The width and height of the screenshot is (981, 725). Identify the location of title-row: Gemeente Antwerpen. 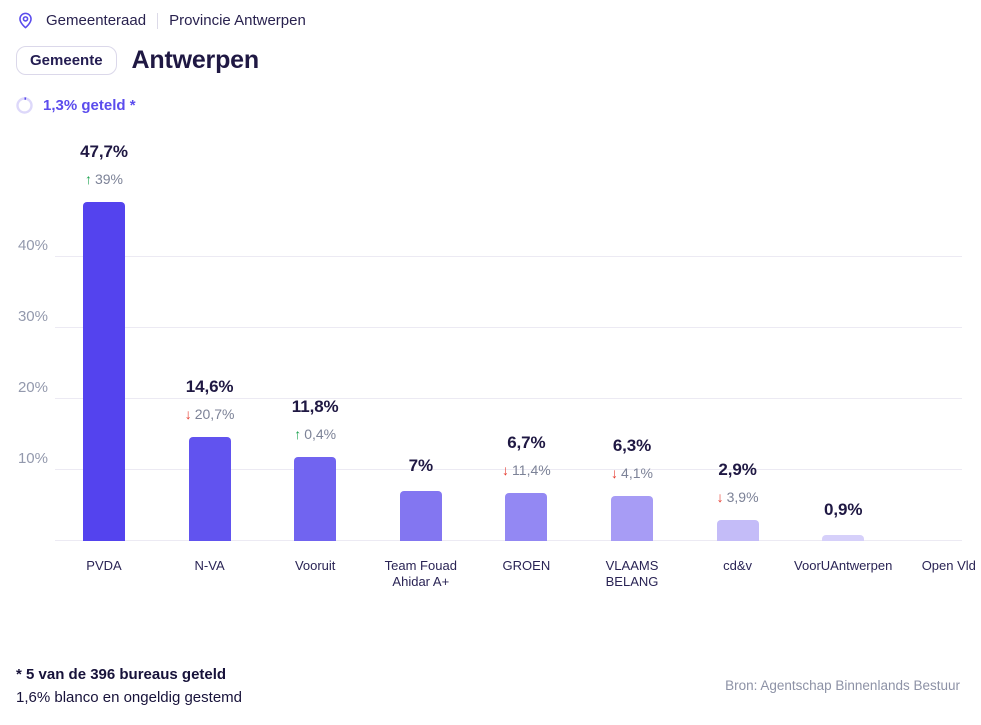
(137, 60).